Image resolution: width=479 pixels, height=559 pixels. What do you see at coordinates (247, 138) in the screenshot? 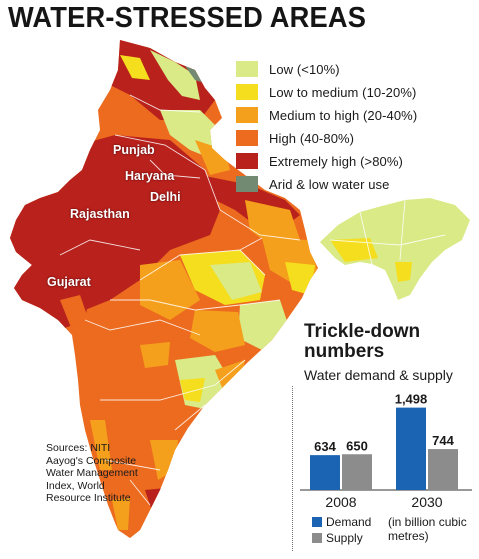
I see `legend-swatch-high` at bounding box center [247, 138].